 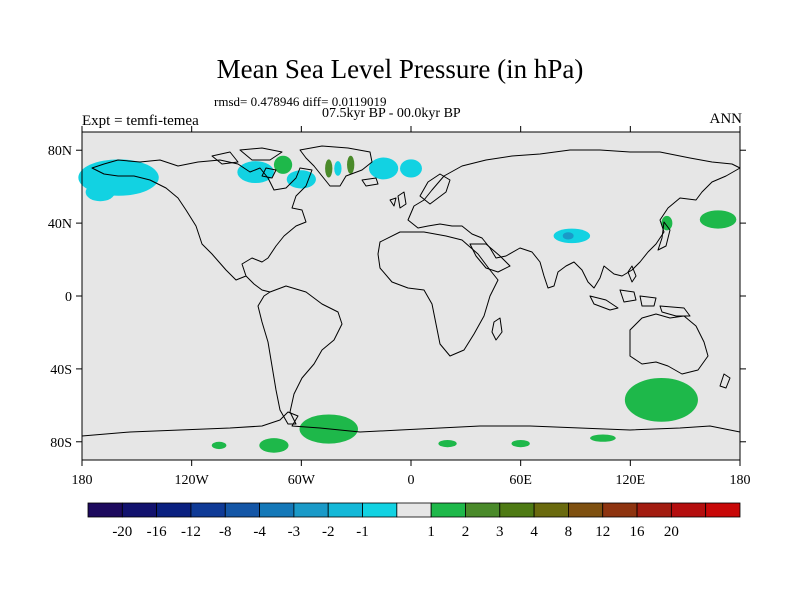 What do you see at coordinates (500, 532) in the screenshot?
I see `colorbar-label: 3` at bounding box center [500, 532].